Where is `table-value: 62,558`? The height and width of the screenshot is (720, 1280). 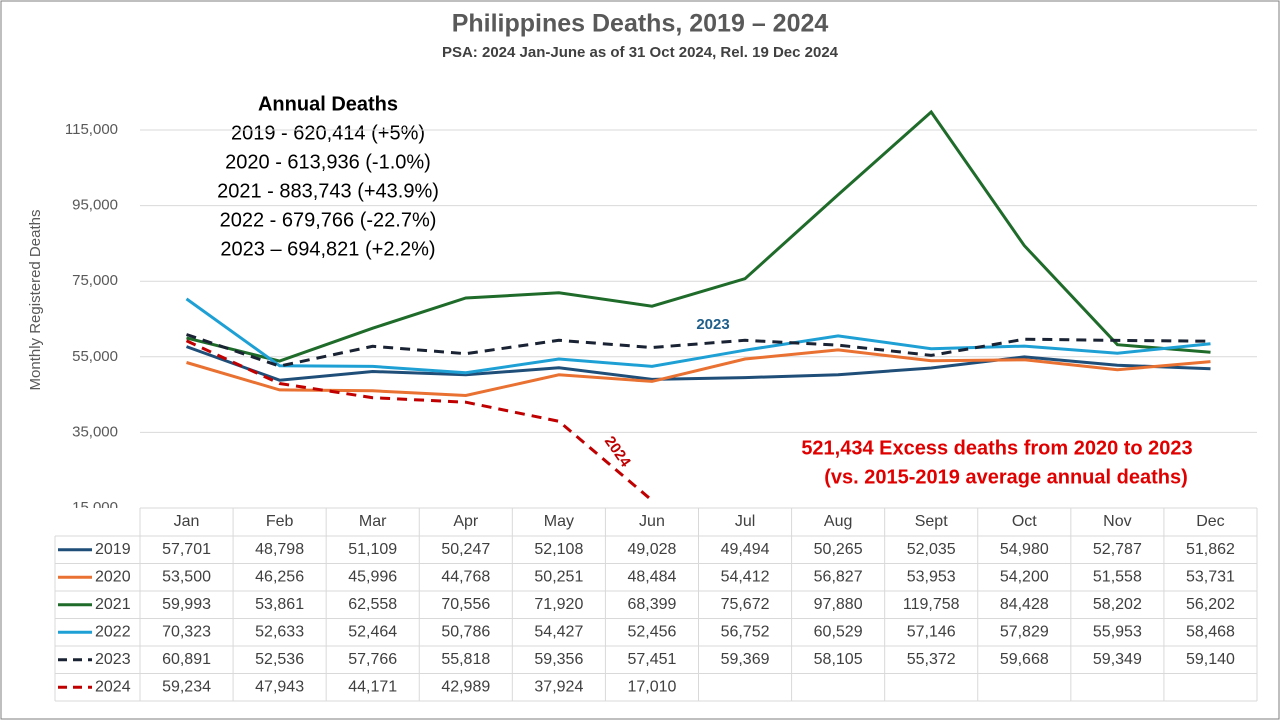
table-value: 62,558 is located at coordinates (372, 604).